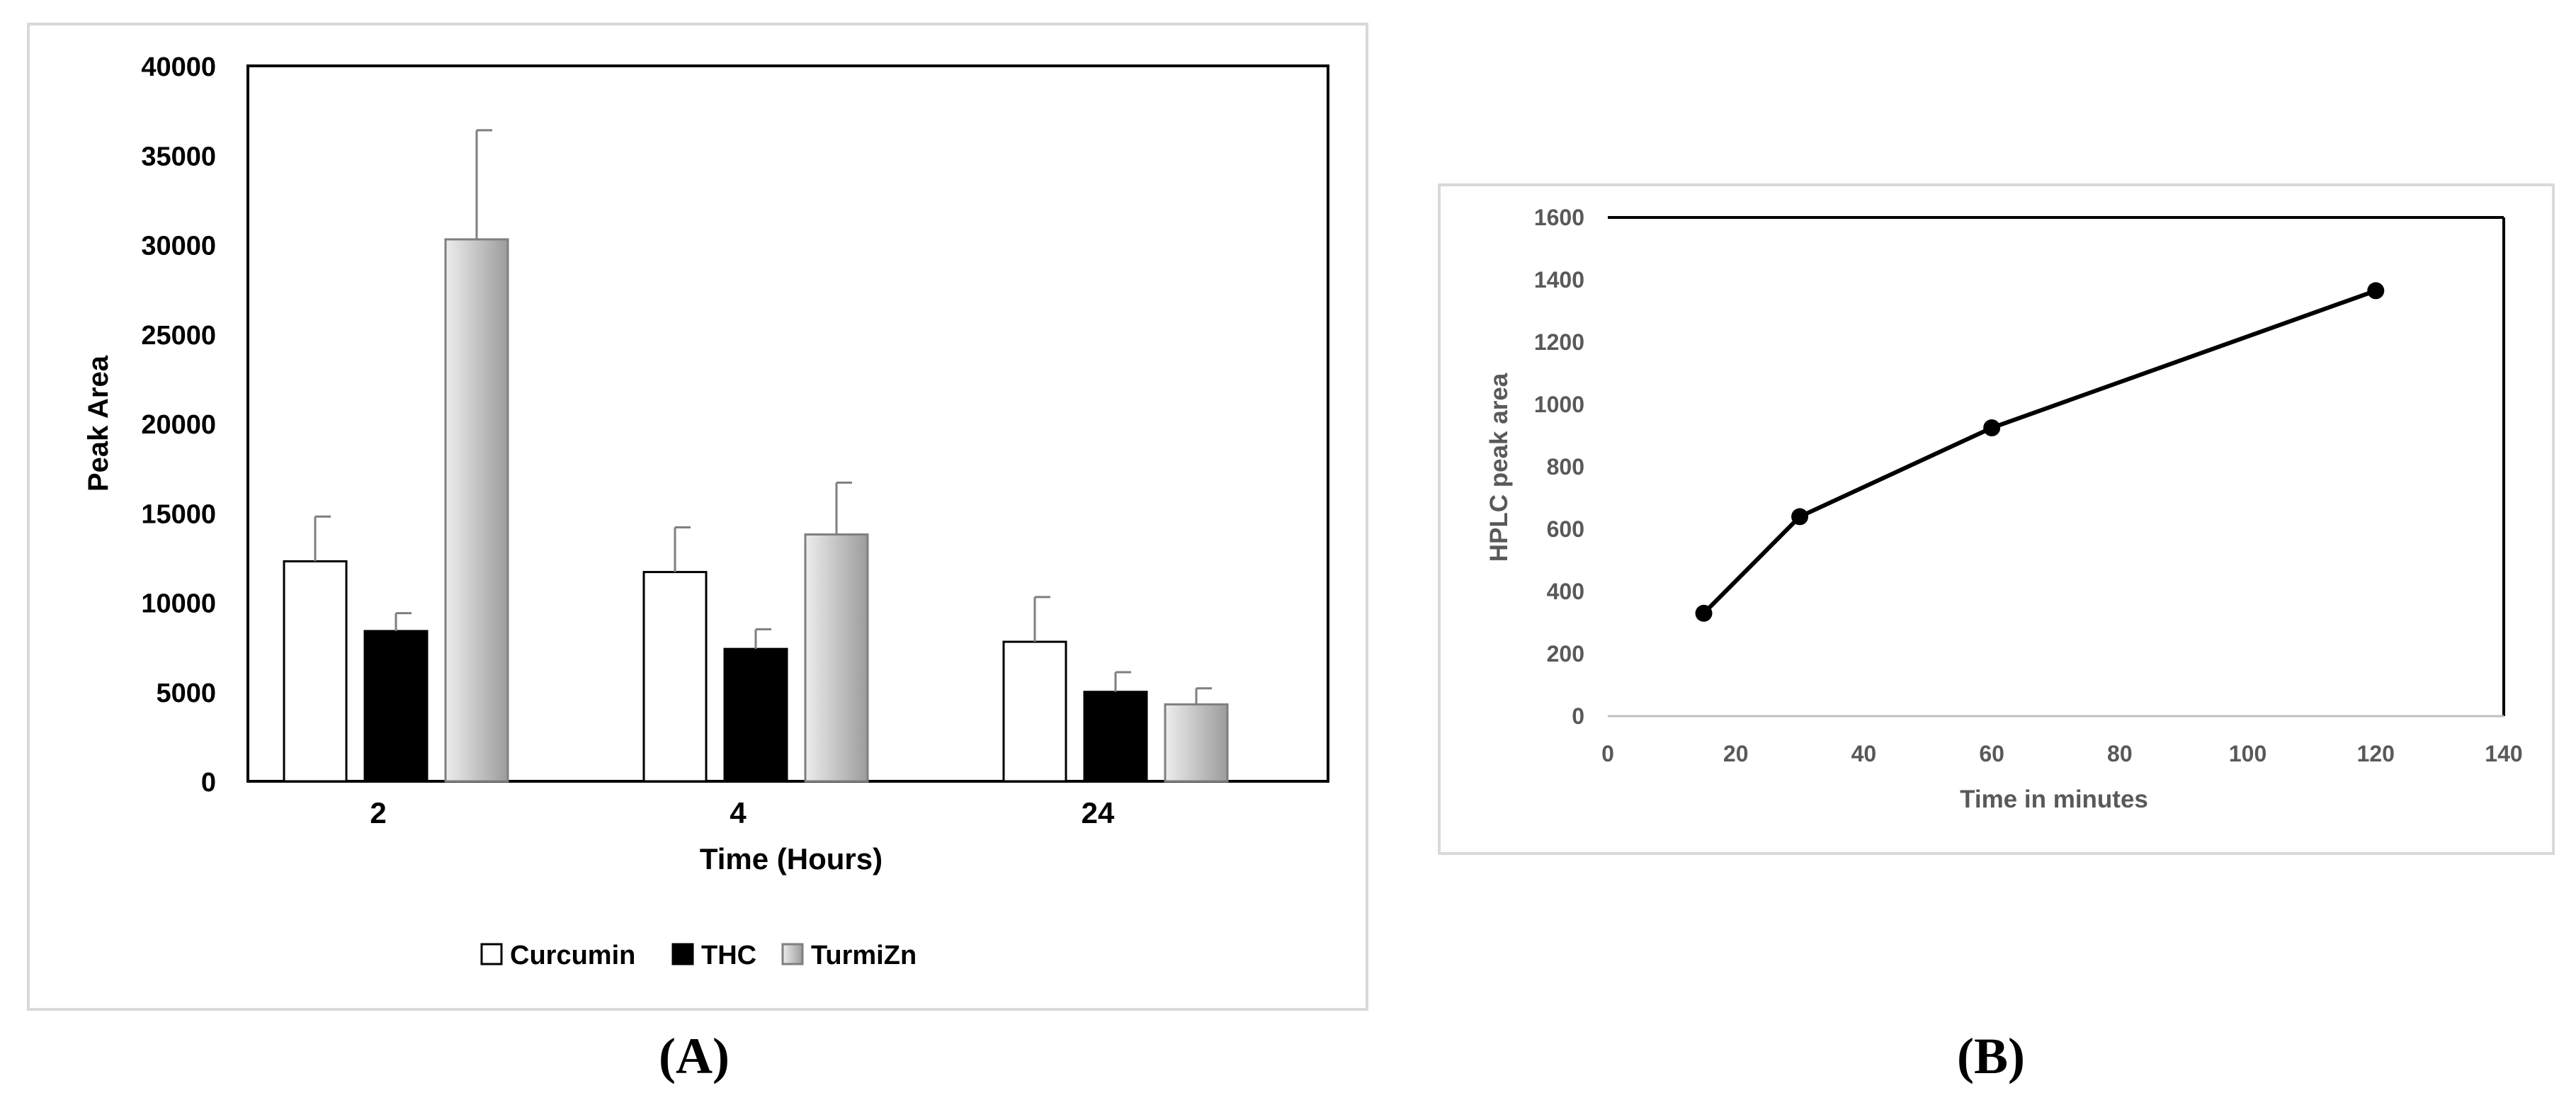 This screenshot has height=1105, width=2576. Describe the element at coordinates (186, 694) in the screenshot. I see `chart-a-y-tick-label: 5000` at that location.